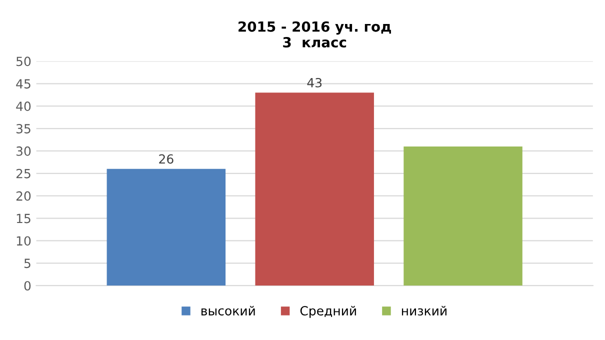 This screenshot has width=605, height=340. What do you see at coordinates (328, 312) in the screenshot?
I see `legend-label: Средний` at bounding box center [328, 312].